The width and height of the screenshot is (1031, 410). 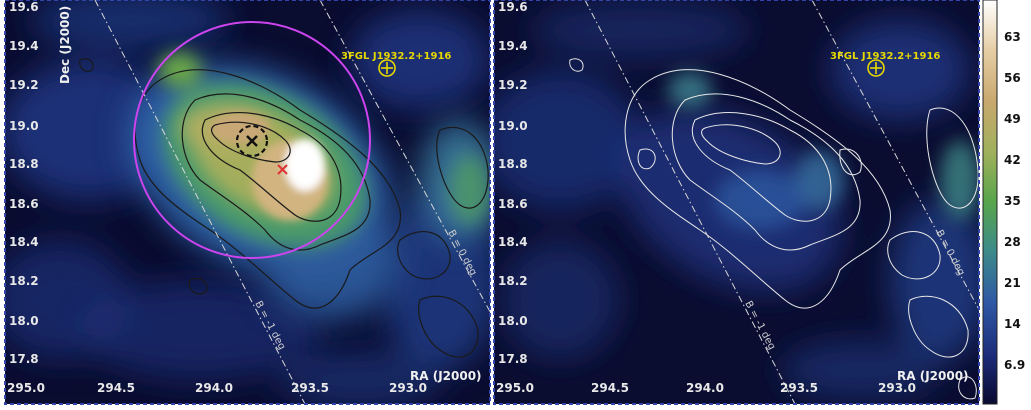 I want to click on left-red-cross-marker, so click(x=282, y=169).